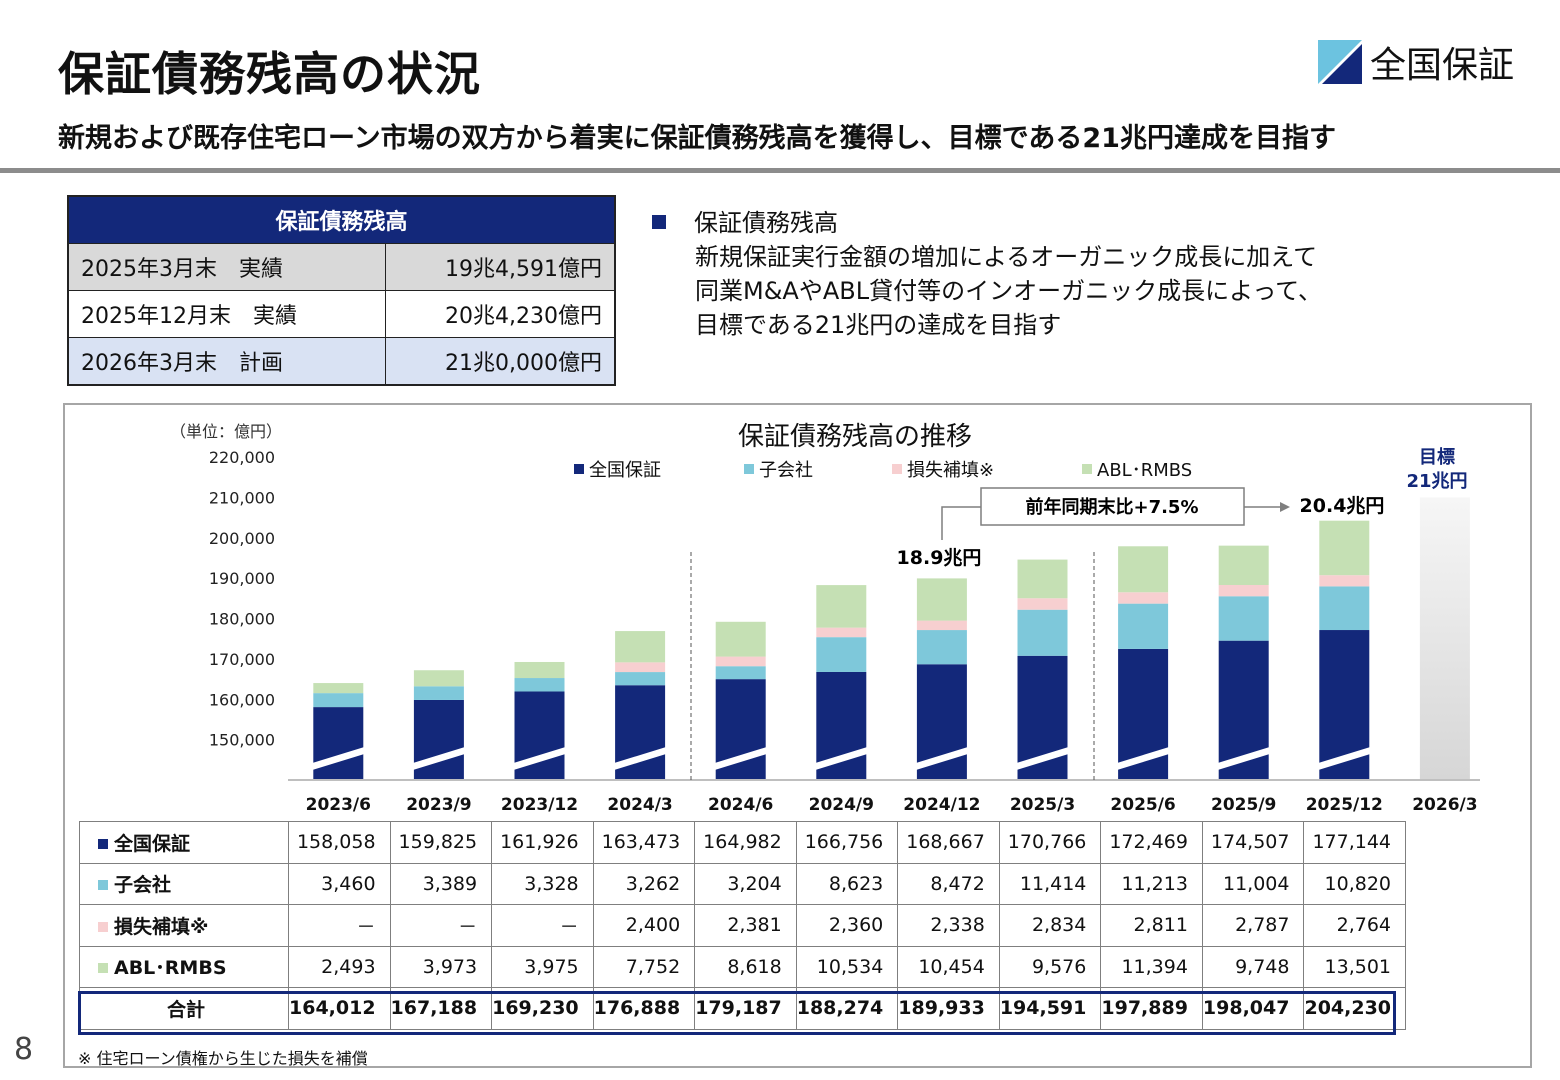  What do you see at coordinates (1355, 1008) in the screenshot?
I see `total-cell: 204,230` at bounding box center [1355, 1008].